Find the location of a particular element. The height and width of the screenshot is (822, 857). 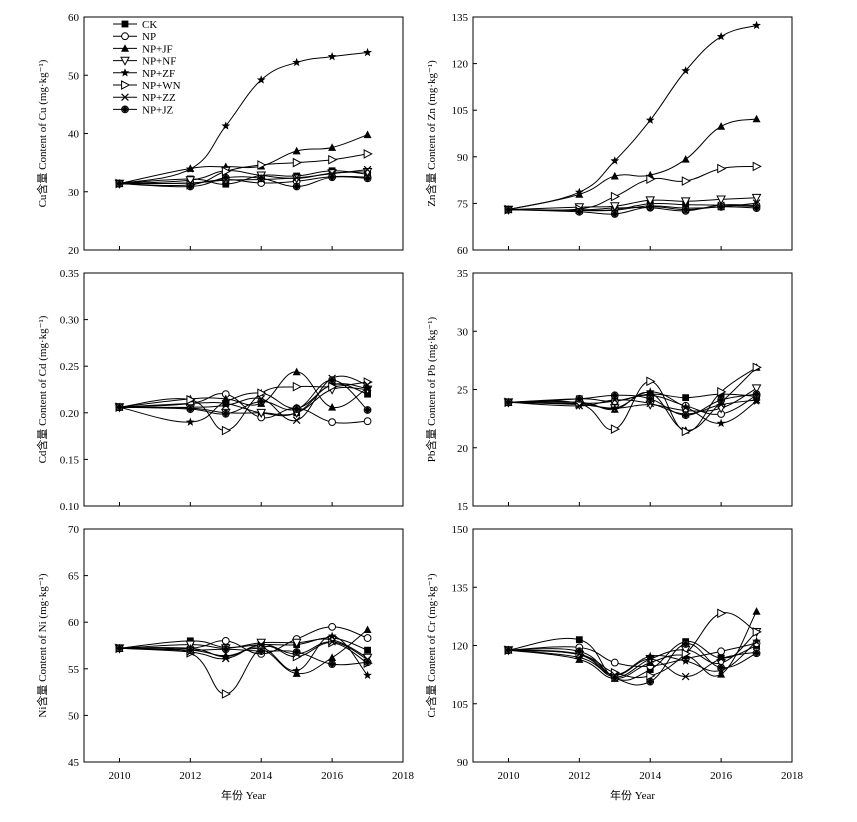

y-tick-label: 40 is located at coordinates (74, 135).